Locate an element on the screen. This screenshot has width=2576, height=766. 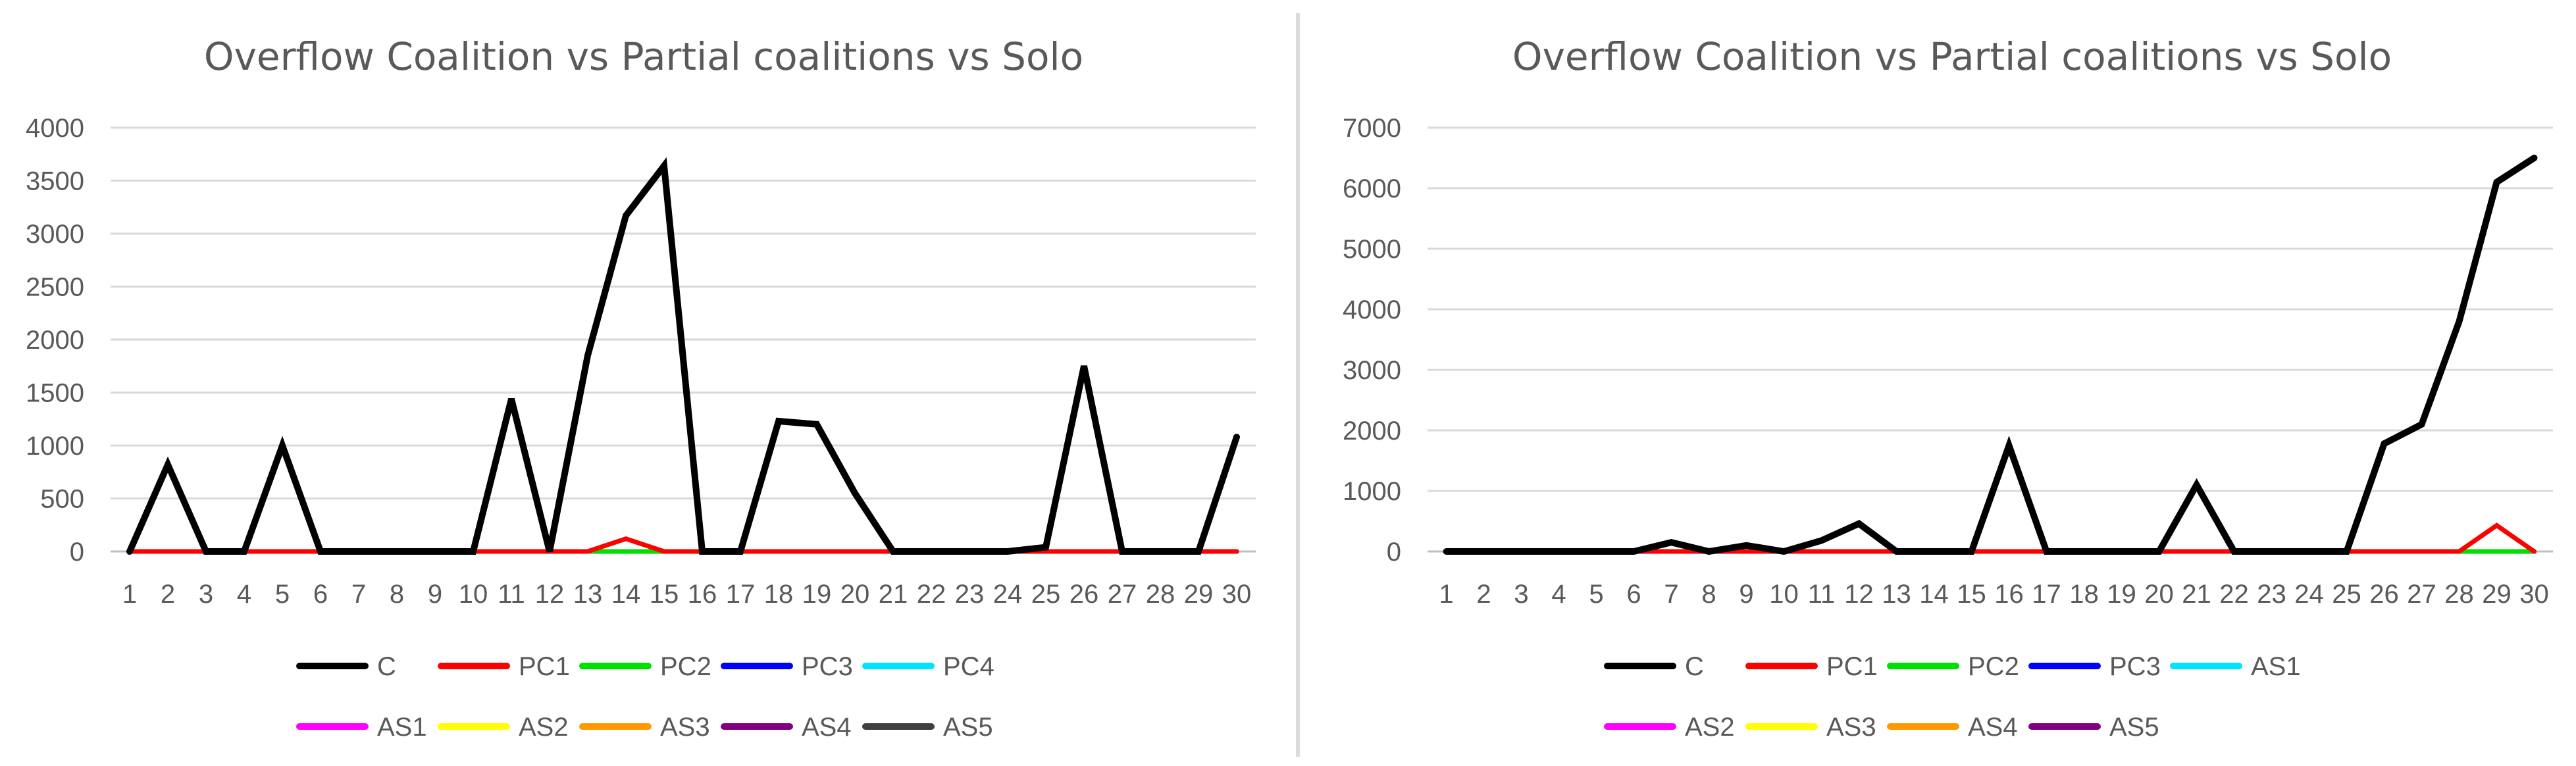
y-tick-label: 5000 is located at coordinates (1372, 250).